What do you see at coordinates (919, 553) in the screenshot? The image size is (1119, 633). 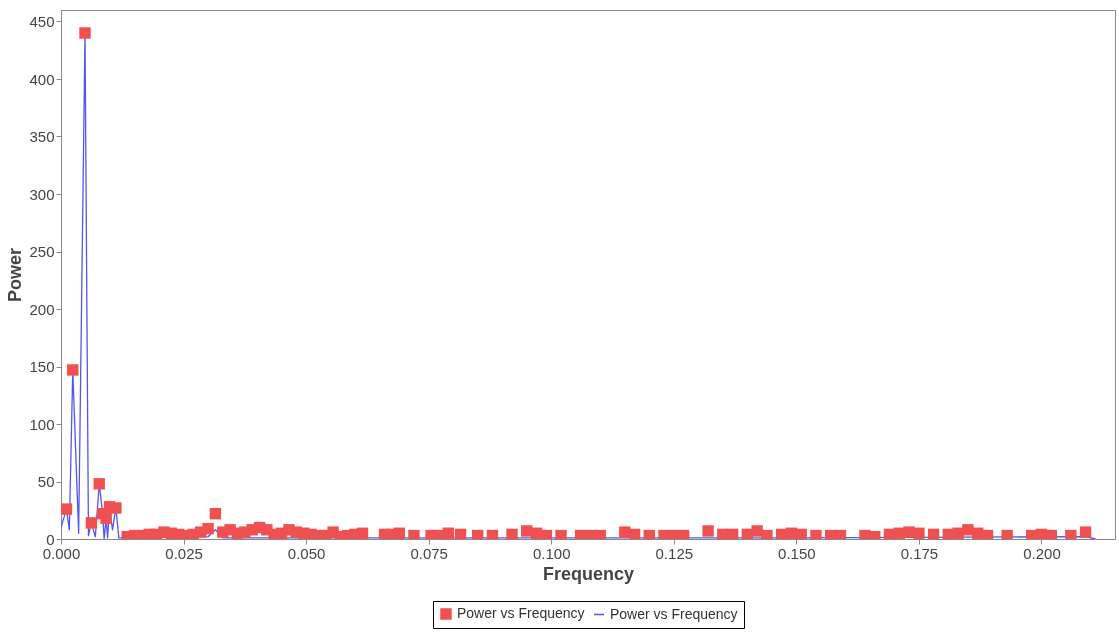 I see `x-tick-label: 0.175` at bounding box center [919, 553].